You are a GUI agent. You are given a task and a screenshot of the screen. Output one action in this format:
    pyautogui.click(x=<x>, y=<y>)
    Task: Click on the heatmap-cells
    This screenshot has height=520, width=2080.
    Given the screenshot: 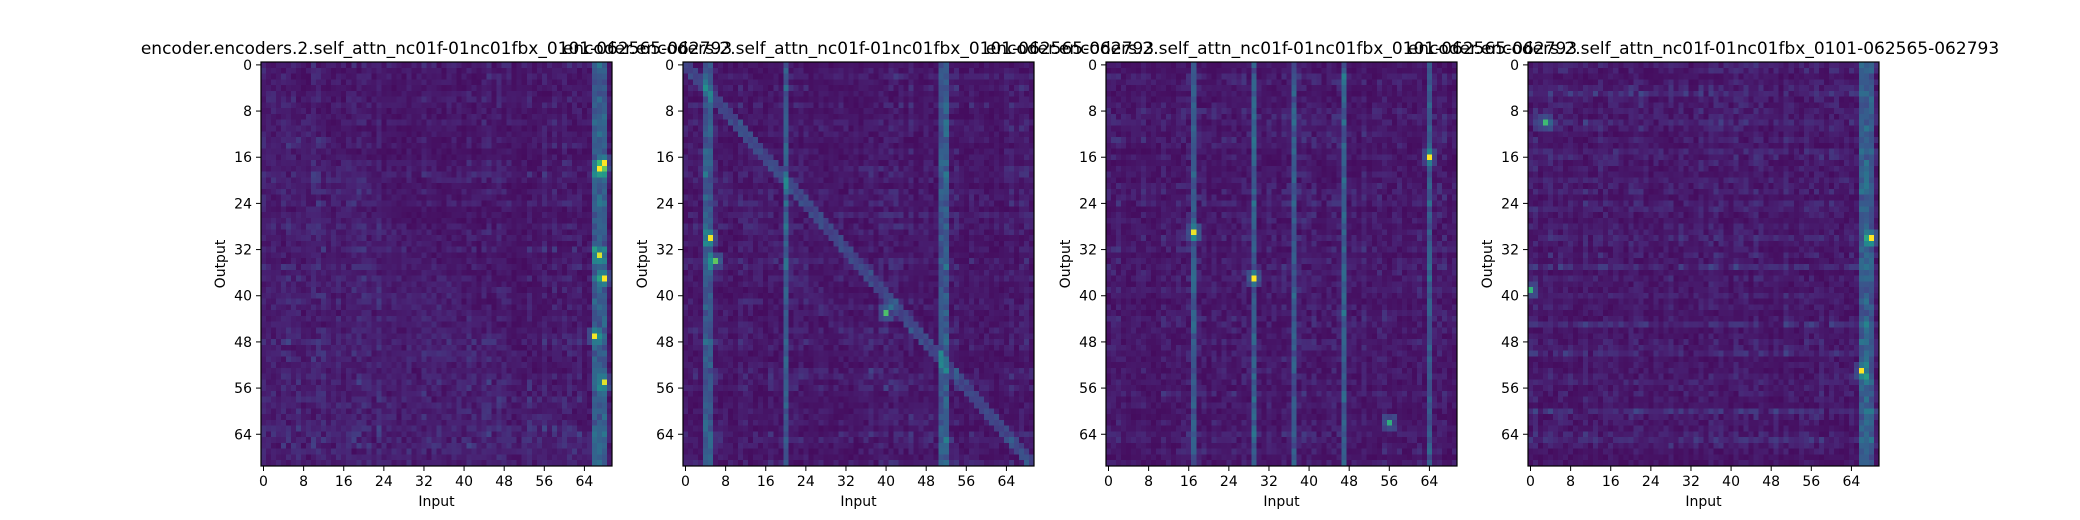 What is the action you would take?
    pyautogui.click(x=437, y=264)
    